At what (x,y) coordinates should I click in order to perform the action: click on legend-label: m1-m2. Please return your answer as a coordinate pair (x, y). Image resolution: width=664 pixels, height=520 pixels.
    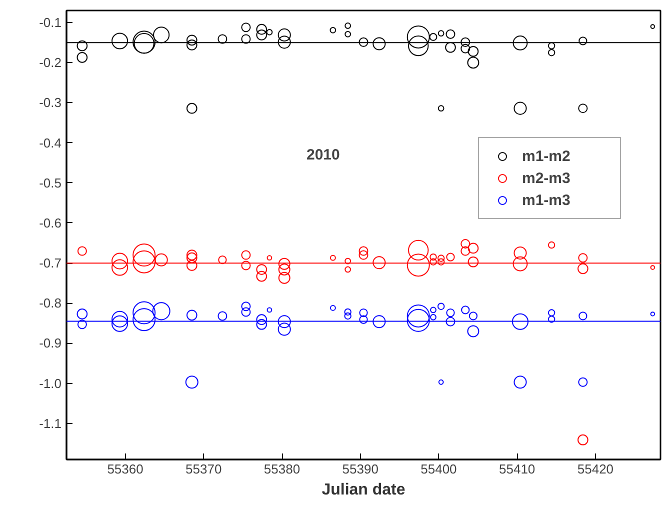
    Looking at the image, I should click on (547, 156).